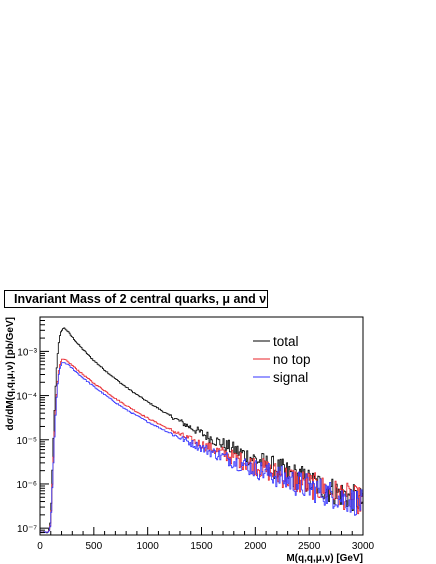 This screenshot has height=564, width=436. I want to click on legend-label-no-top: no top, so click(292, 359).